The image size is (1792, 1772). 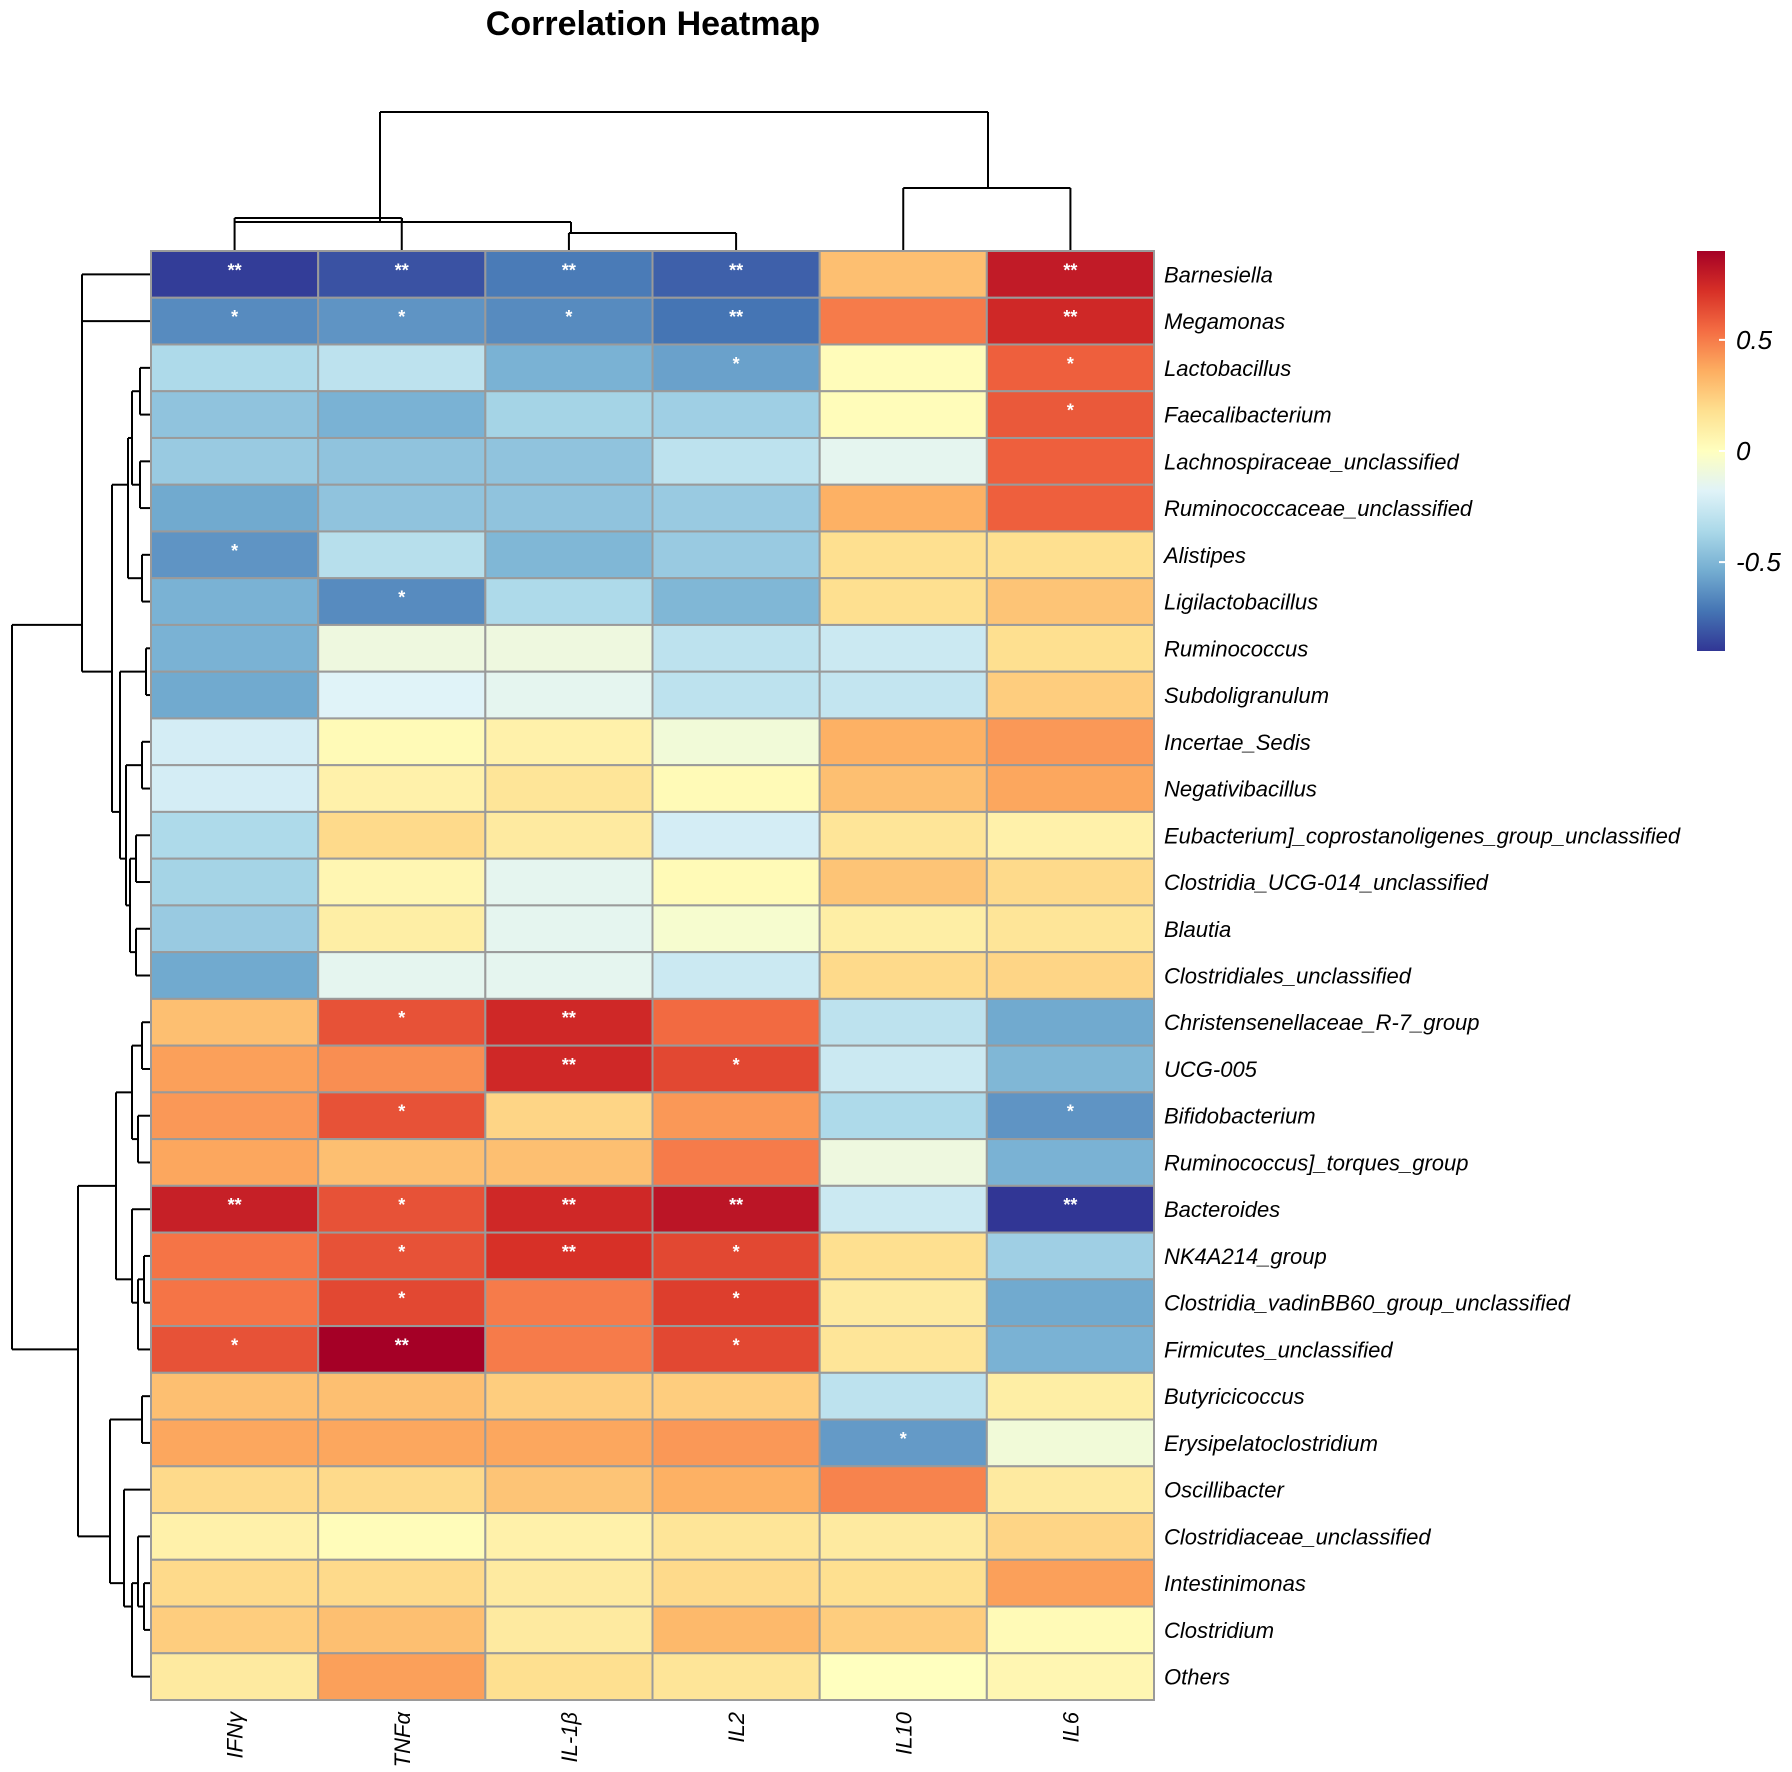 What do you see at coordinates (736, 555) in the screenshot?
I see `heatmap-cell-alistipes-il2` at bounding box center [736, 555].